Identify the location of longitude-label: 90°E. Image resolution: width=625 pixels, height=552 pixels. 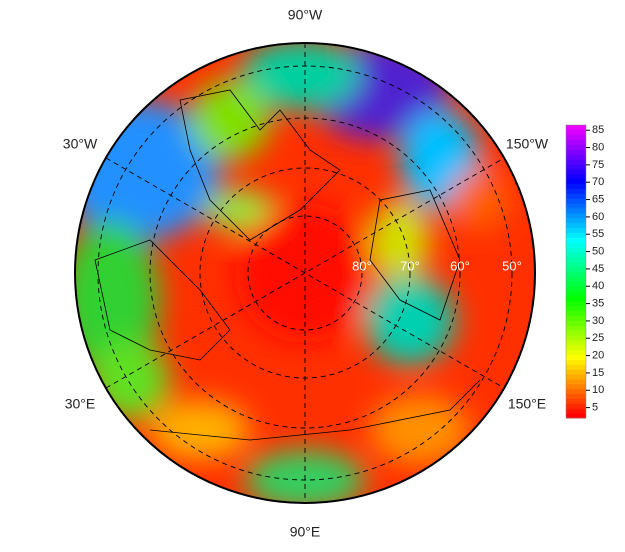
(305, 532).